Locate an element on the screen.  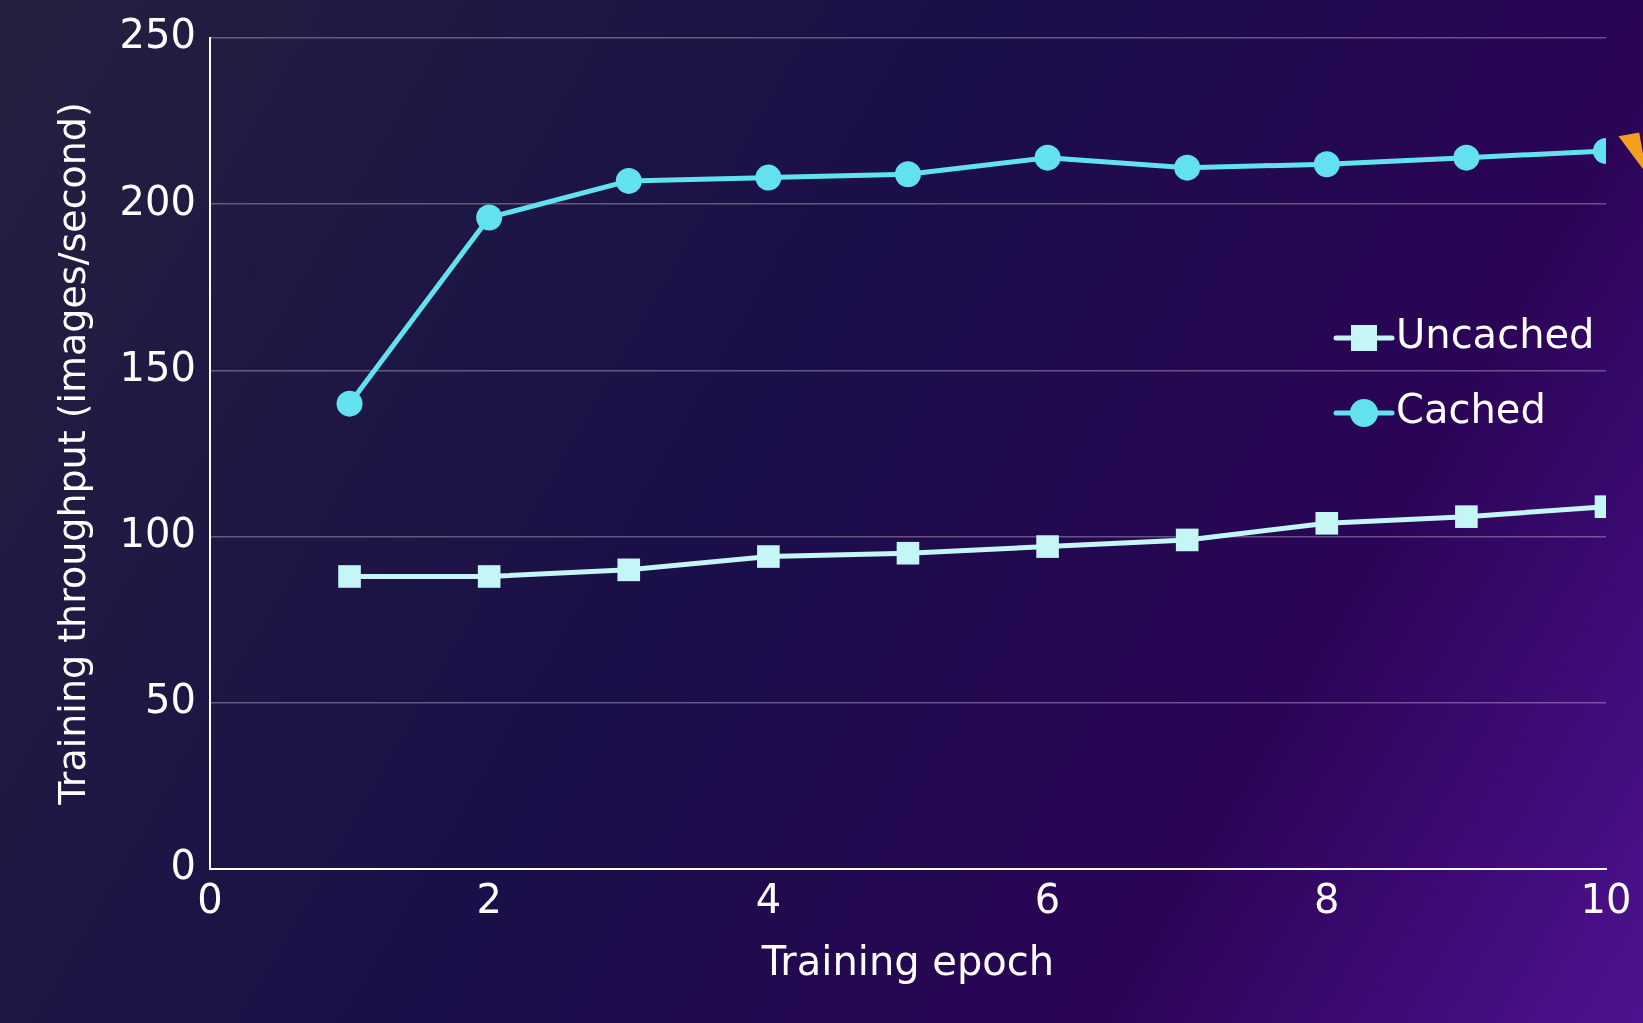
x-tick-label: 4 is located at coordinates (768, 899).